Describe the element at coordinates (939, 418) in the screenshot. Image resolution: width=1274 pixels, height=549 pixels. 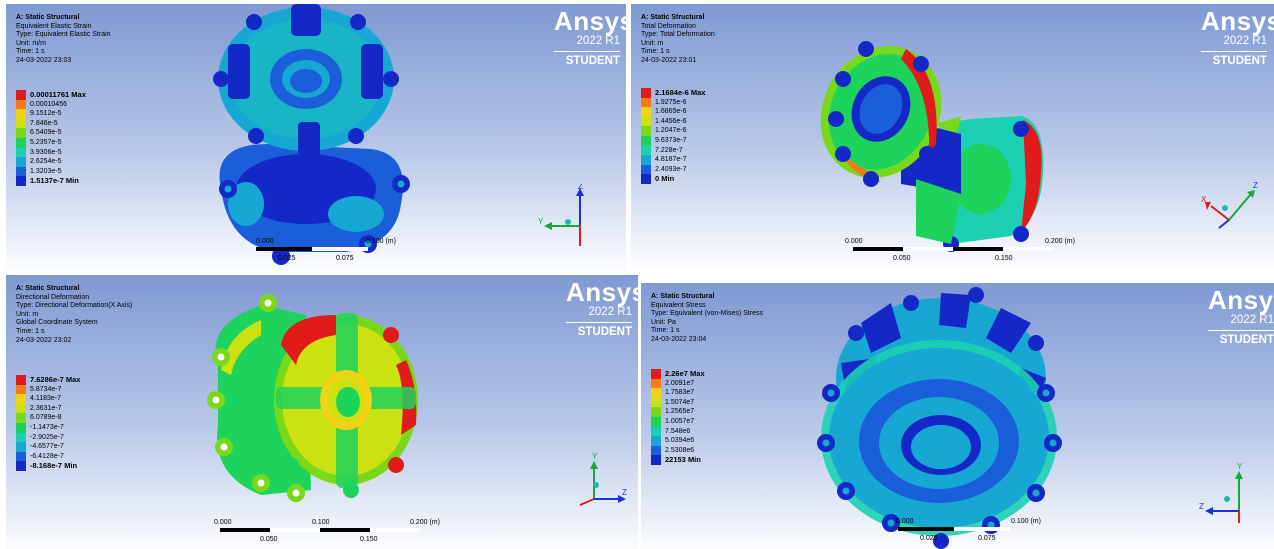
I see `model-geometry-stress` at that location.